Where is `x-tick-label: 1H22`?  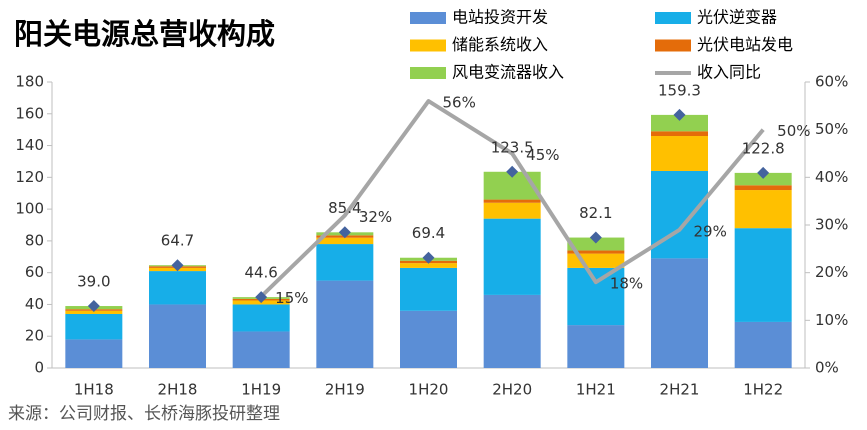 x-tick-label: 1H22 is located at coordinates (763, 390).